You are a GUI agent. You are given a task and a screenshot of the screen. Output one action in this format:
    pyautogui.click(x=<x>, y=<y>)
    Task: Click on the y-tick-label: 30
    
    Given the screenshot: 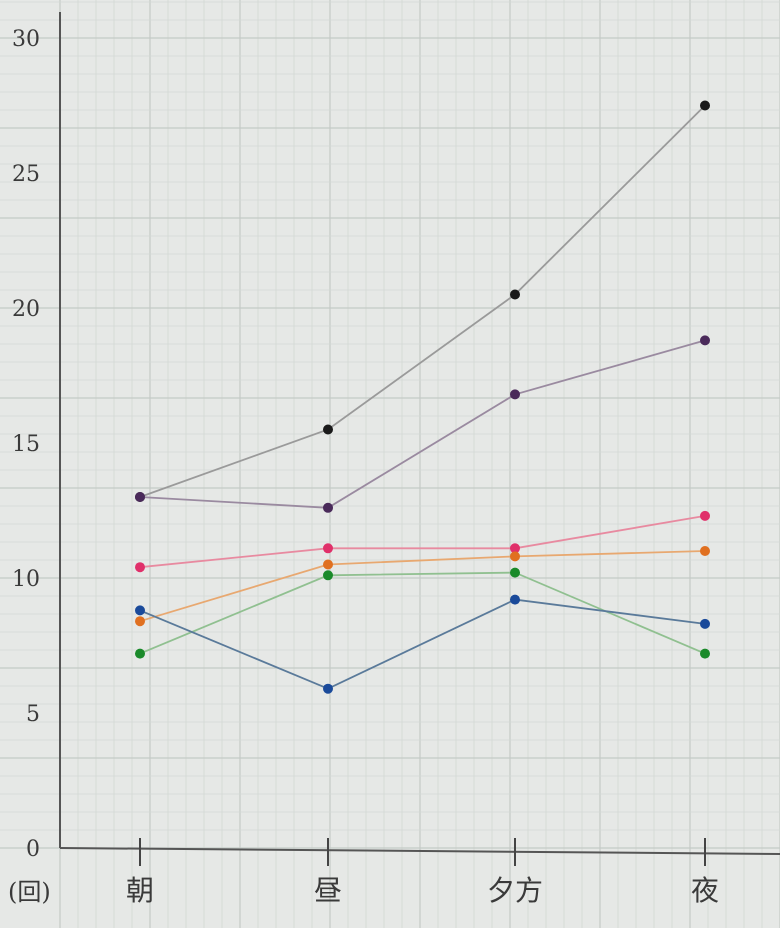 What is the action you would take?
    pyautogui.click(x=26, y=39)
    